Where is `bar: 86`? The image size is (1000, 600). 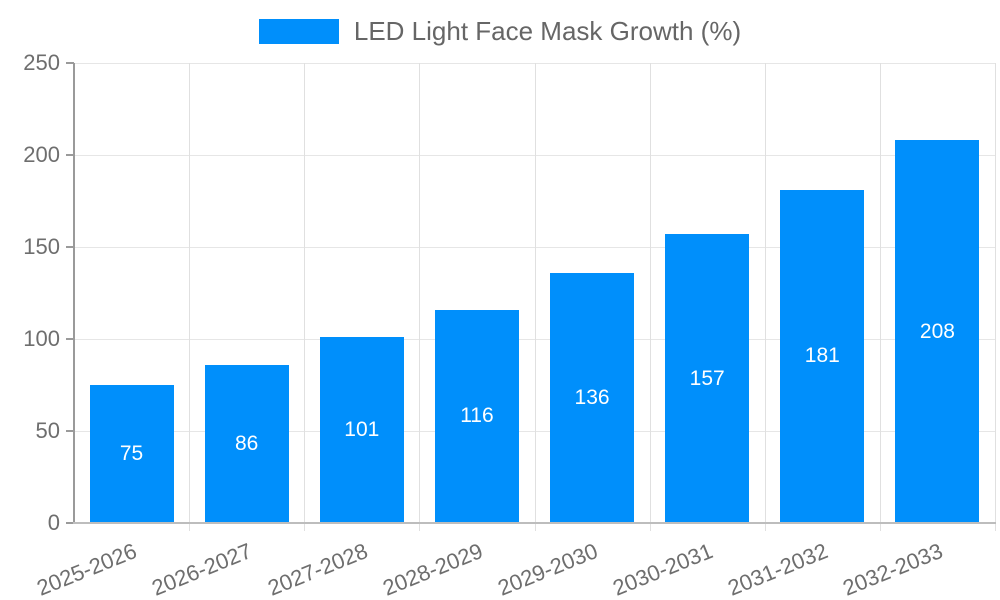 bar: 86 is located at coordinates (246, 443).